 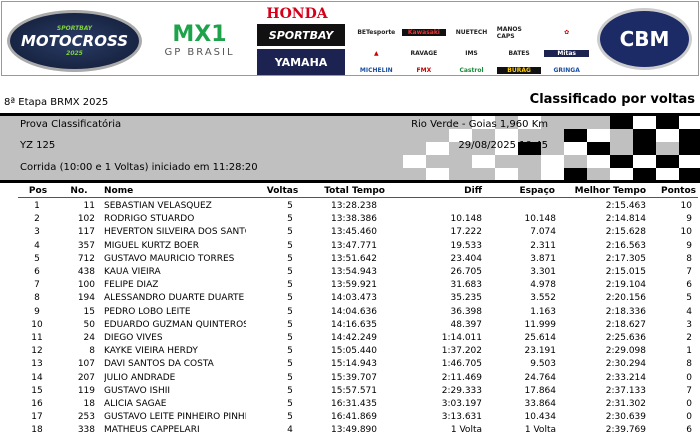 What do you see at coordinates (689, 338) in the screenshot?
I see `cell-points: 2` at bounding box center [689, 338].